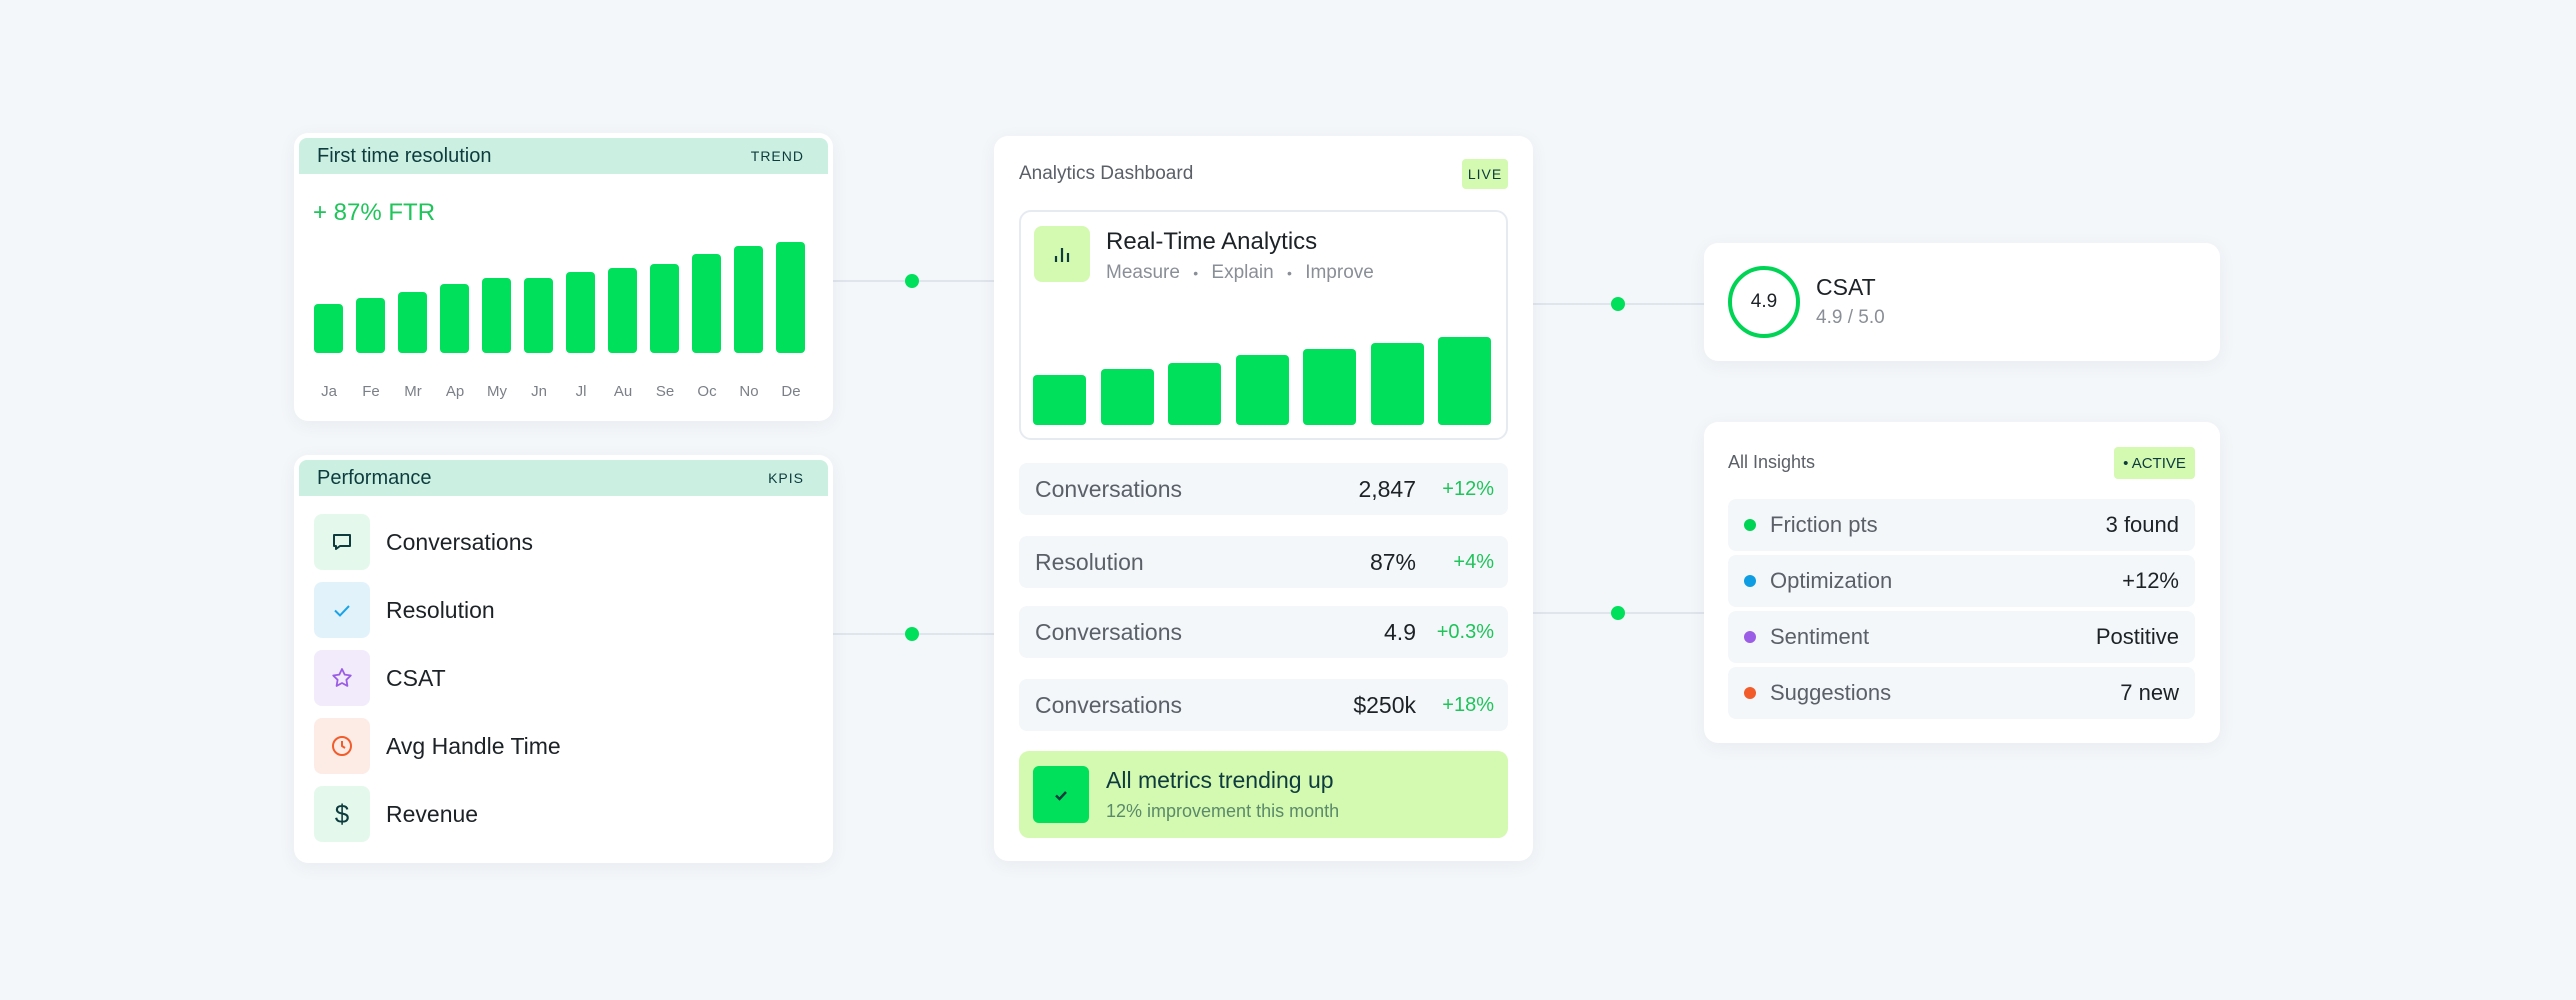  What do you see at coordinates (473, 745) in the screenshot?
I see `kpi-label: Avg Handle Time` at bounding box center [473, 745].